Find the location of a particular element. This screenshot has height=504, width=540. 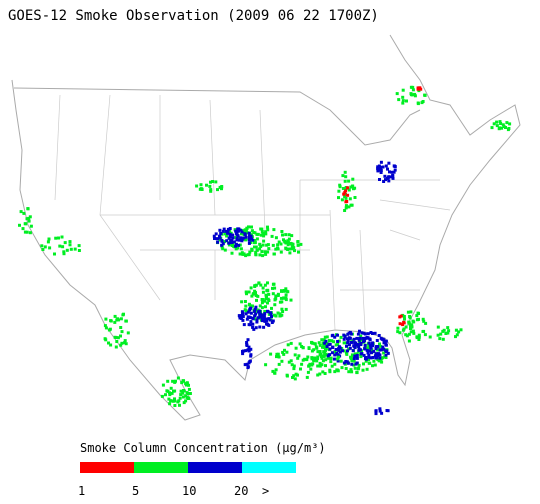

legend-label: 10 is located at coordinates (189, 491).